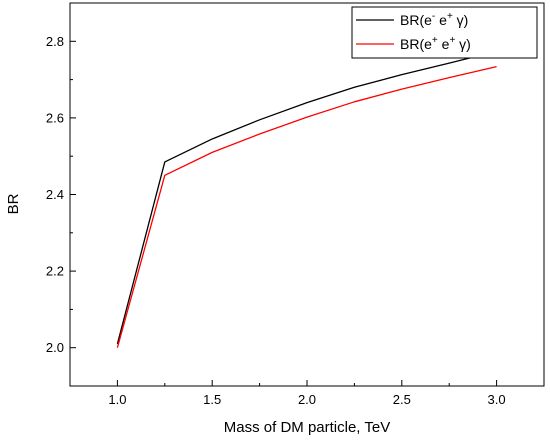  Describe the element at coordinates (55, 117) in the screenshot. I see `y-tick-label: 2.6` at that location.